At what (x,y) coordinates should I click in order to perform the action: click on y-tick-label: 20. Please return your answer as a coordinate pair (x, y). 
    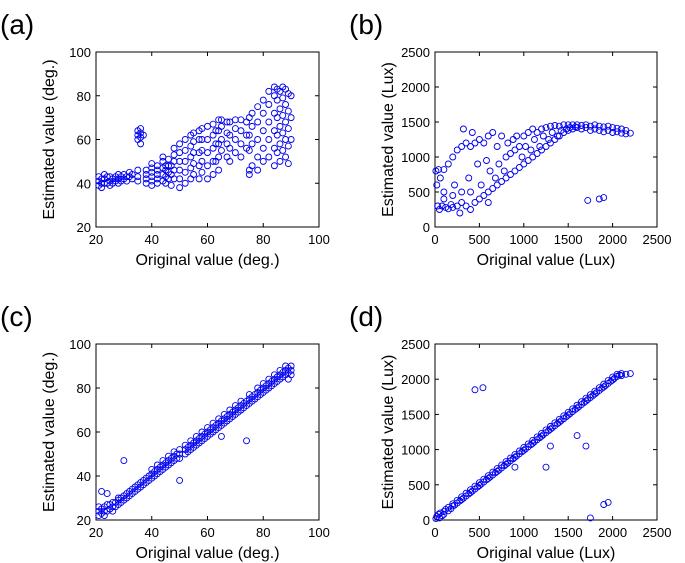
    Looking at the image, I should click on (84, 227).